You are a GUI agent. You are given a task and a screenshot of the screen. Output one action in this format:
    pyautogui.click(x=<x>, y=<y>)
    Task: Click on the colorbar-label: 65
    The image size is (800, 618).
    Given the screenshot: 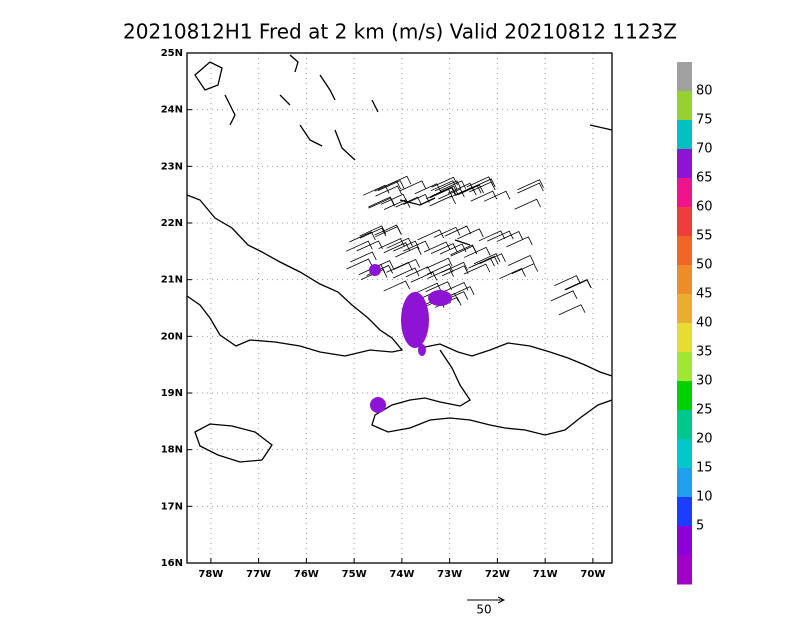 What is the action you would take?
    pyautogui.click(x=704, y=178)
    